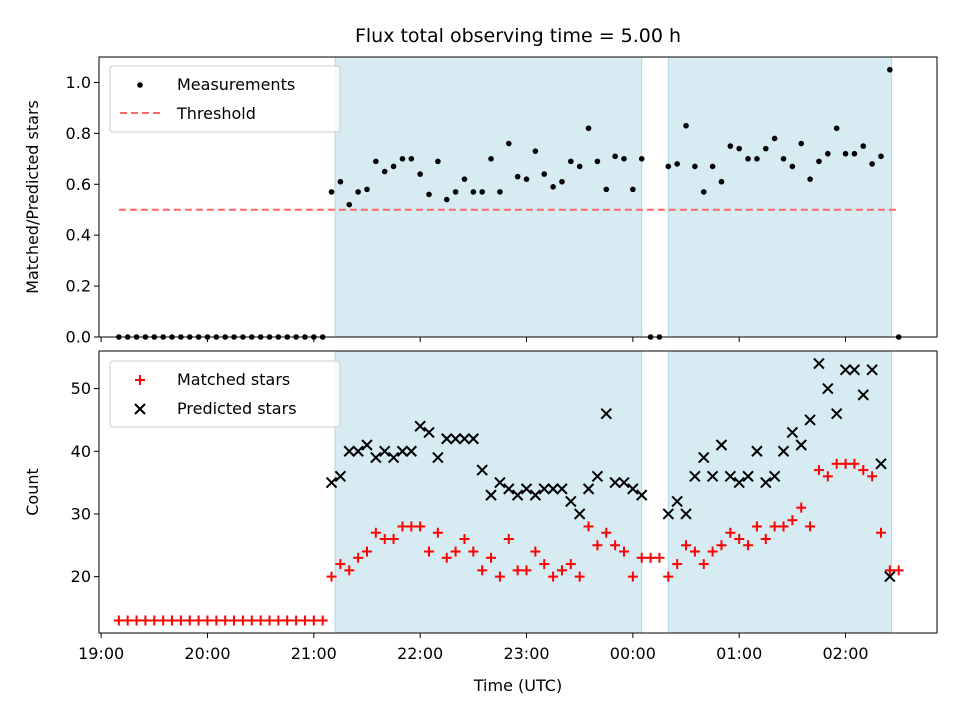 The height and width of the screenshot is (720, 960). Describe the element at coordinates (473, 648) in the screenshot. I see `x-axis-ticks: 19:00 20:00 21:00 22:00 23:00 00:00 01:00 02:00` at that location.